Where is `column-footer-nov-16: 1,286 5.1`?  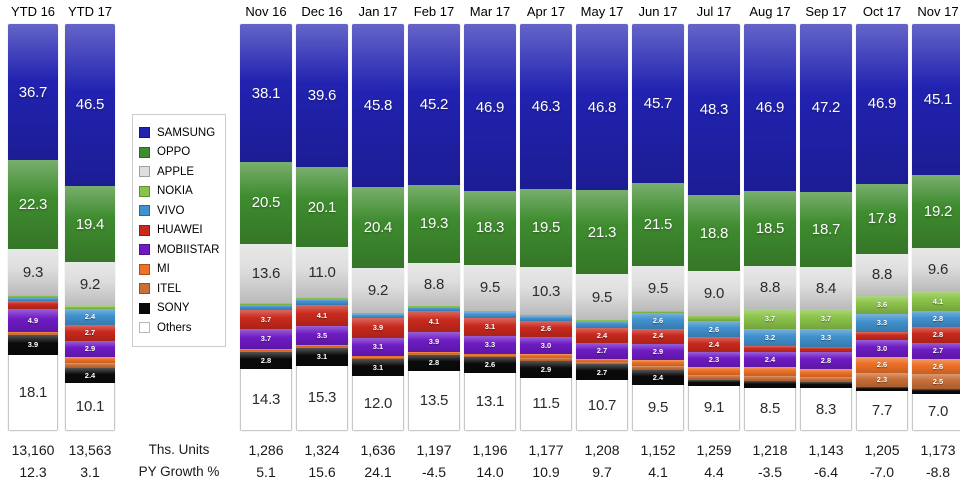
column-footer-nov-16: 1,286 5.1 is located at coordinates (266, 461).